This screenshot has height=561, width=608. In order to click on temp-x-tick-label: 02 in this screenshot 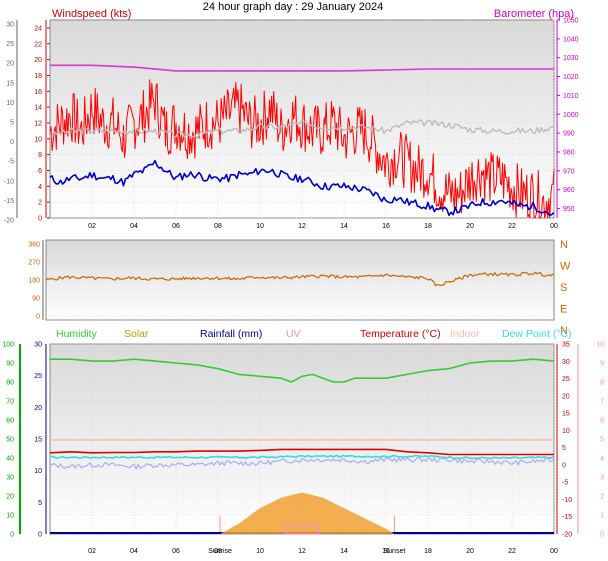, I will do `click(92, 551)`.